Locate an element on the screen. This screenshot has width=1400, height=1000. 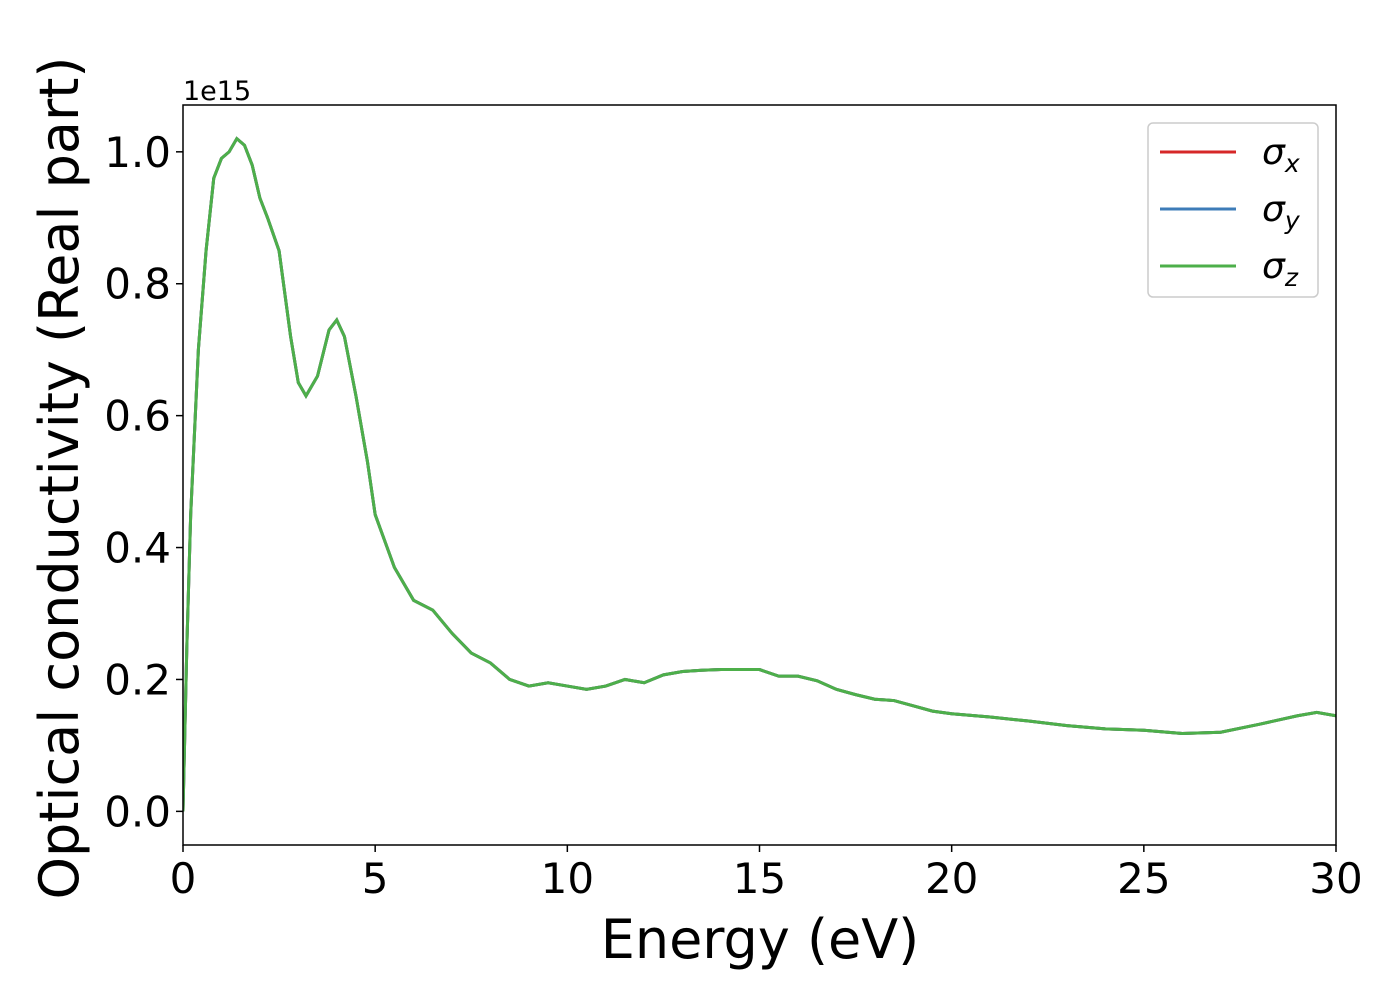
y-tick-label: 0.8 is located at coordinates (137, 284).